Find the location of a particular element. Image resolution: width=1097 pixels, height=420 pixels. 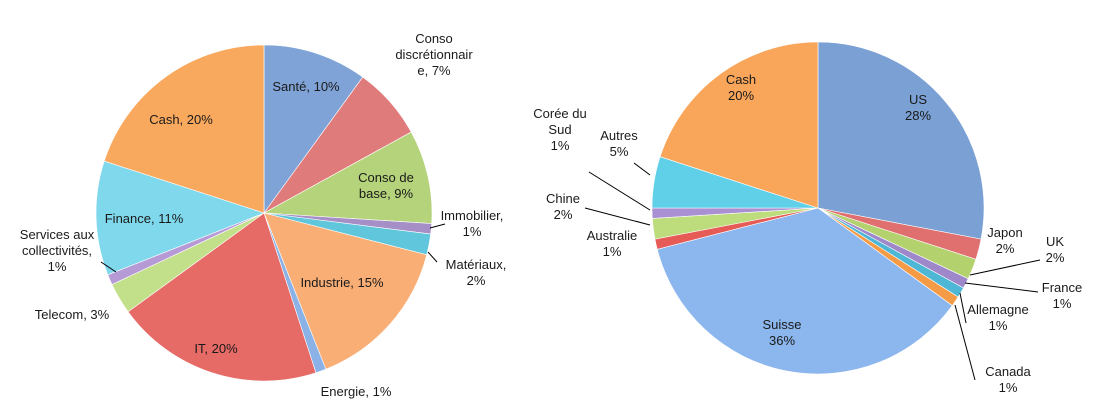

slice-label-canada: Canada 1% is located at coordinates (1008, 379).